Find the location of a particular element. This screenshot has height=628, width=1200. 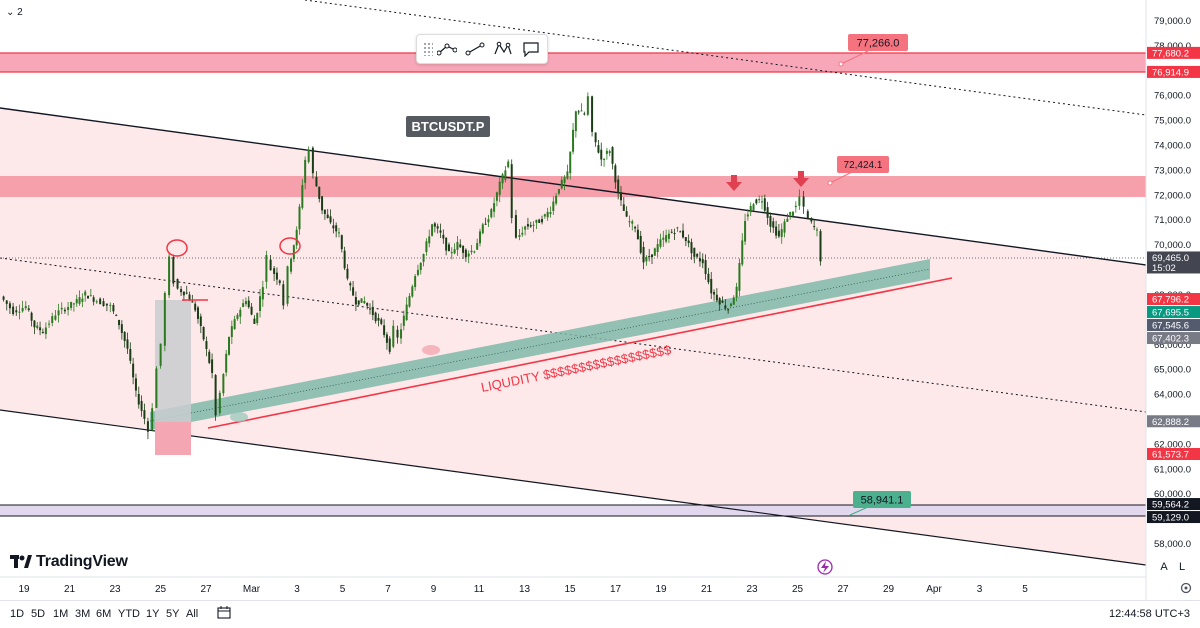

price-tick-label: 73,000.0 is located at coordinates (1172, 170).